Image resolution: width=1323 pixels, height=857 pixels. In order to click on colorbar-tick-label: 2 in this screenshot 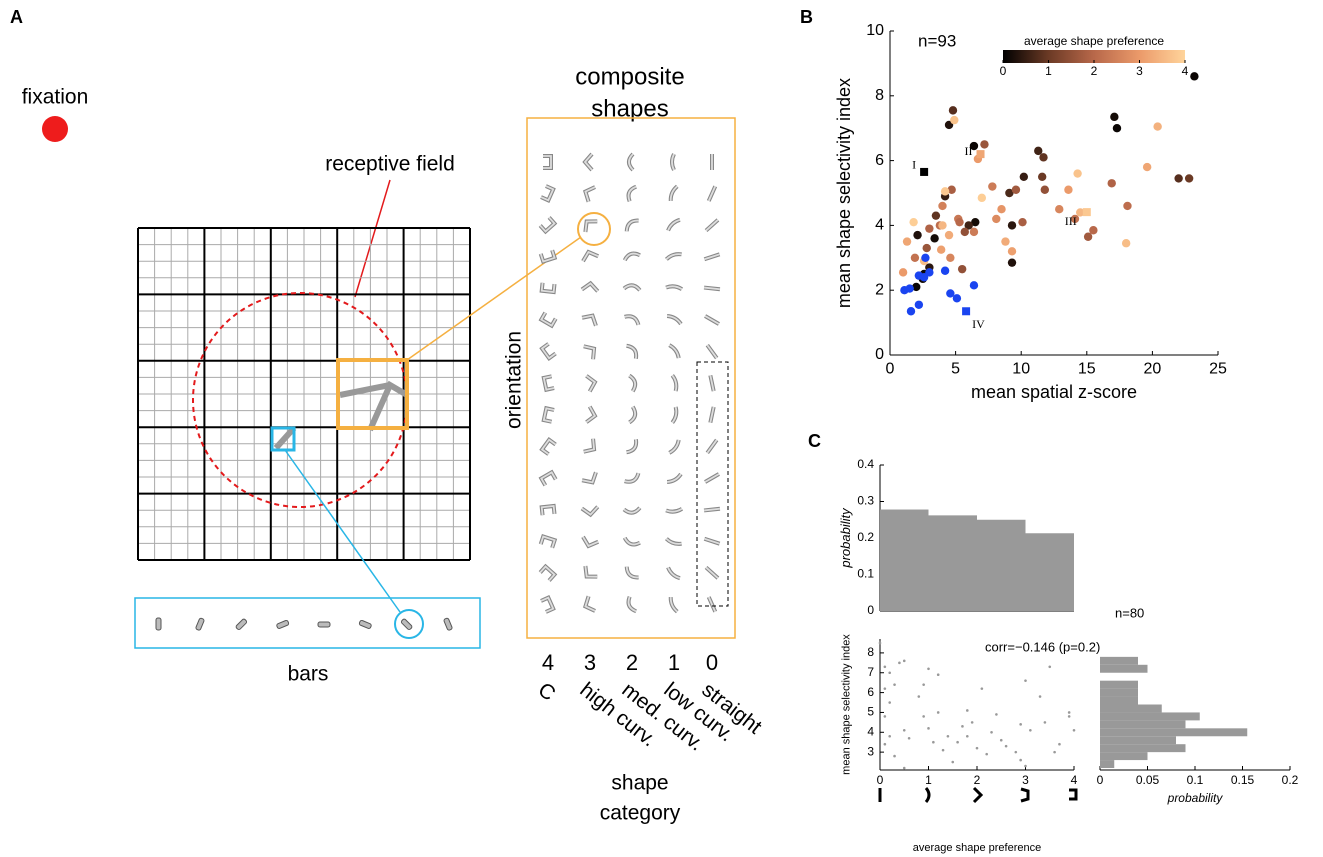, I will do `click(1094, 71)`.